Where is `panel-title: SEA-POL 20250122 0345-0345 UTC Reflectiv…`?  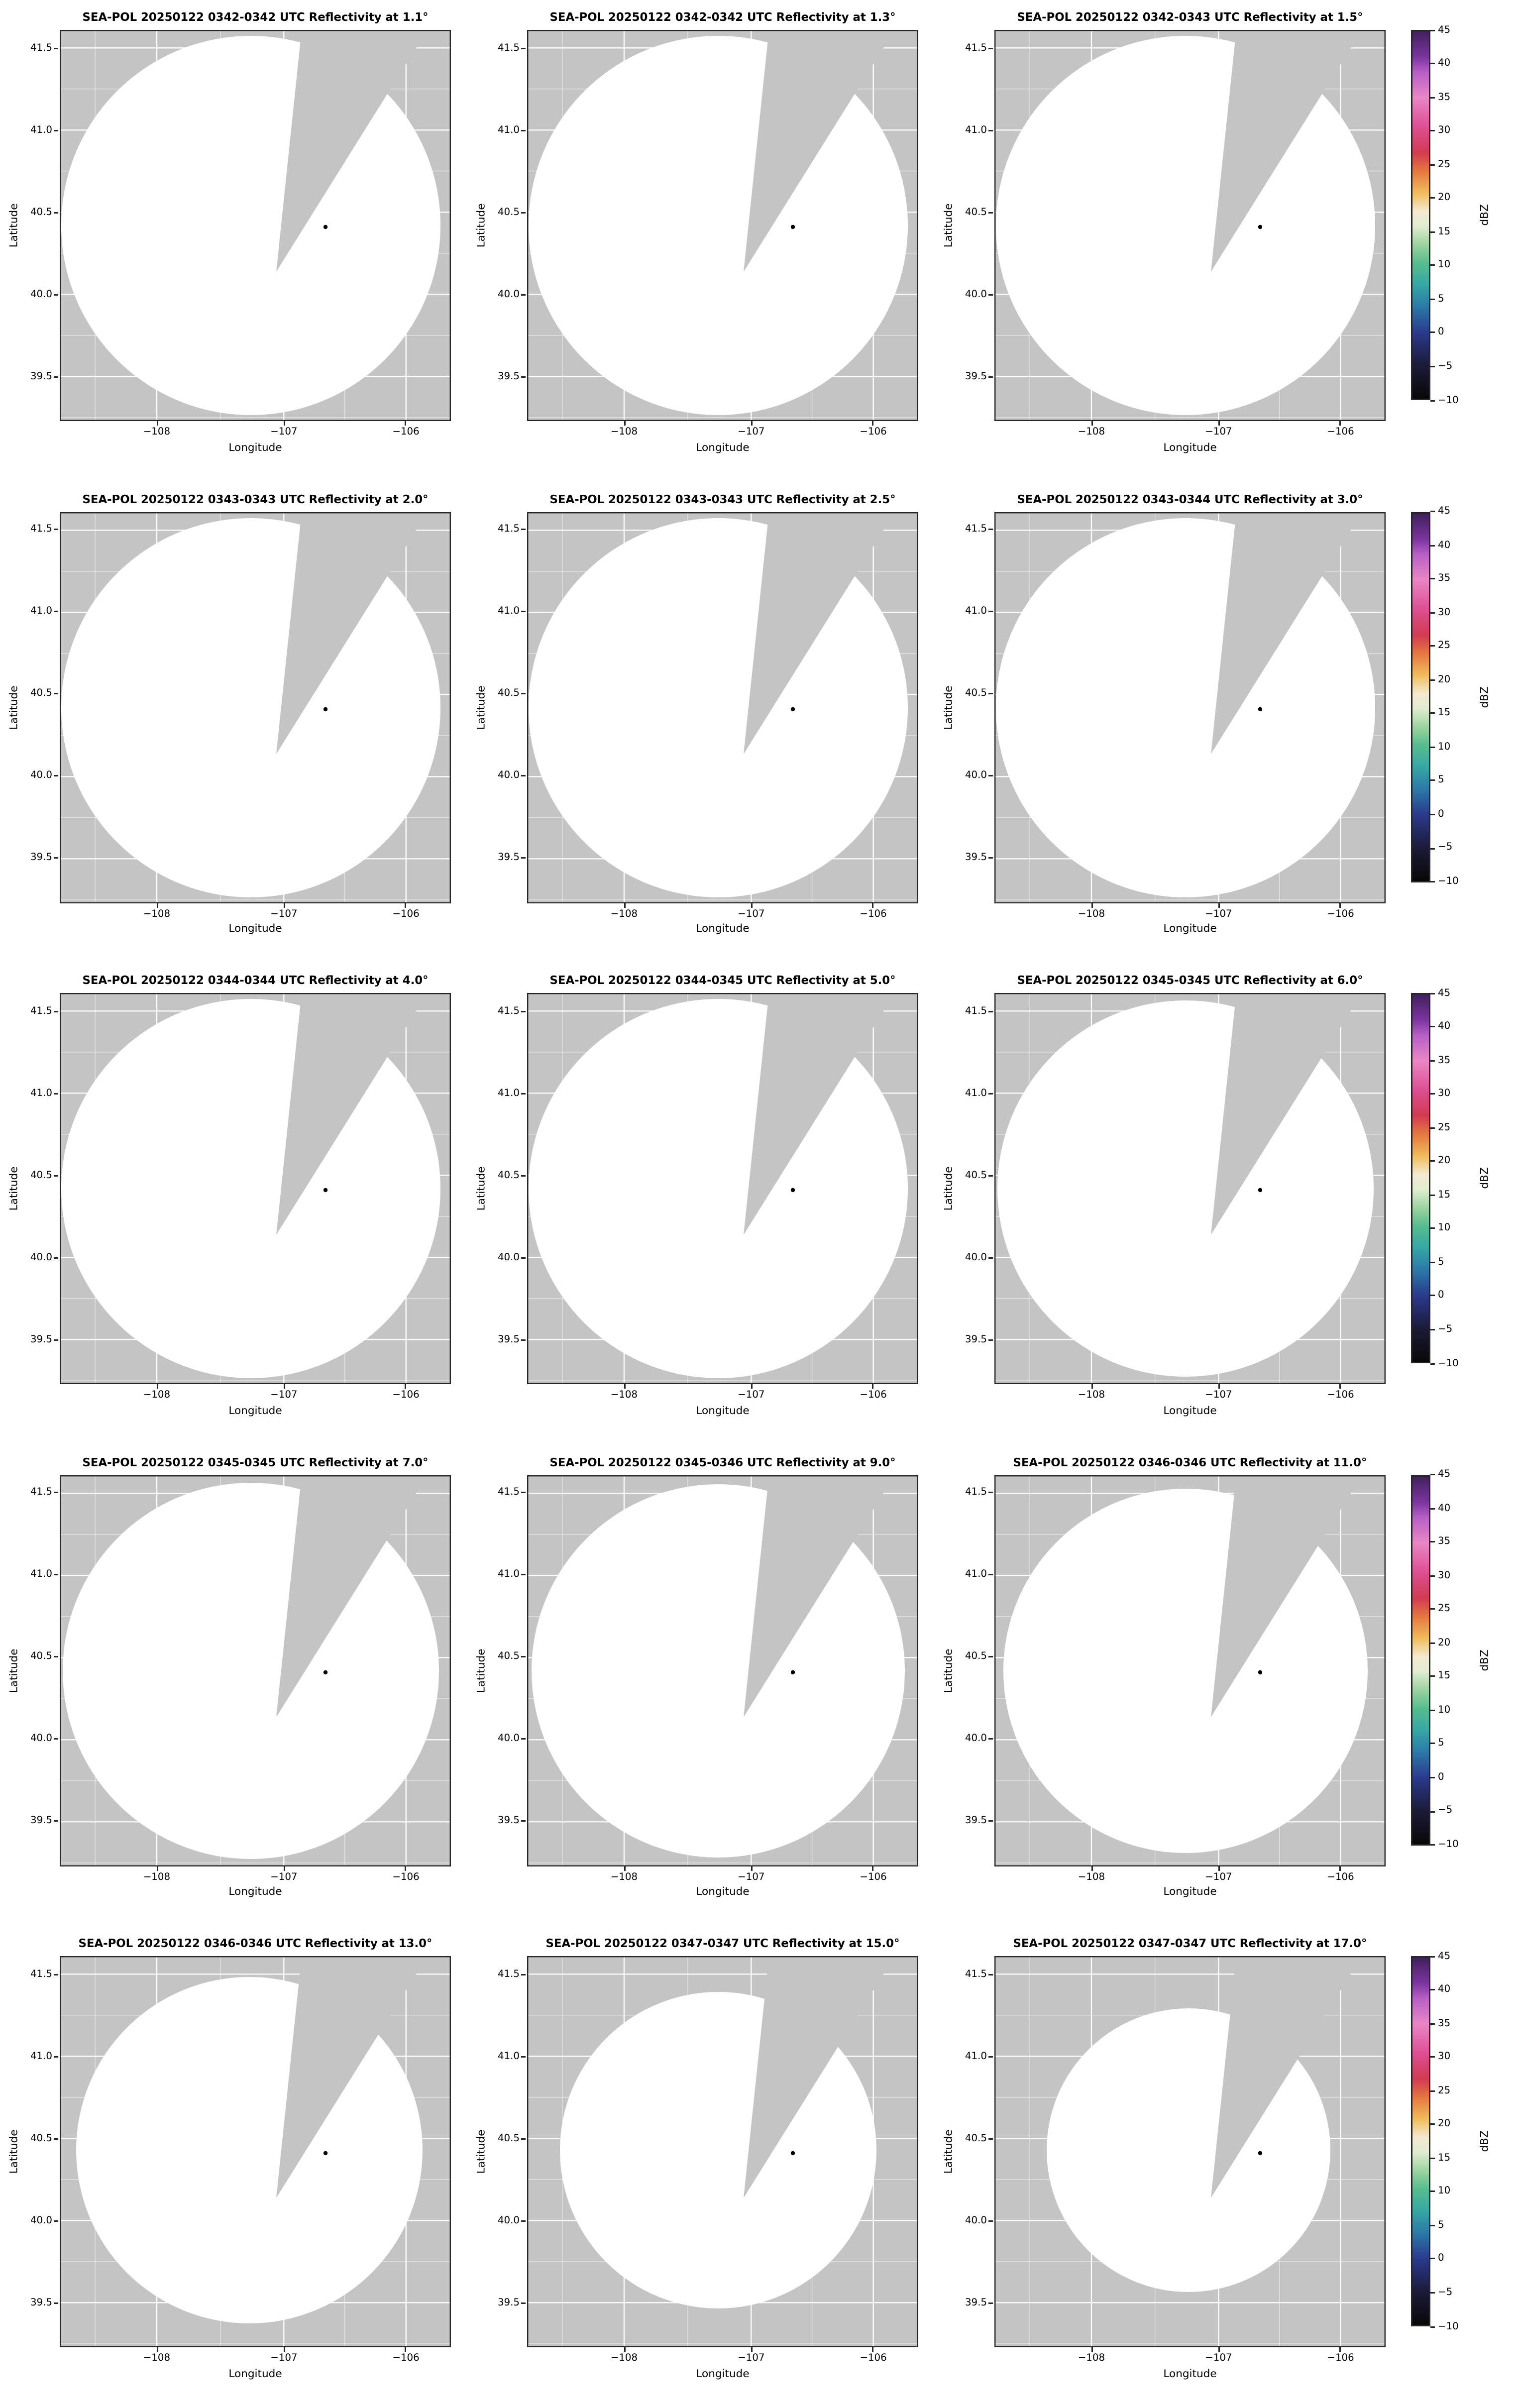 panel-title: SEA-POL 20250122 0345-0345 UTC Reflectiv… is located at coordinates (1190, 981).